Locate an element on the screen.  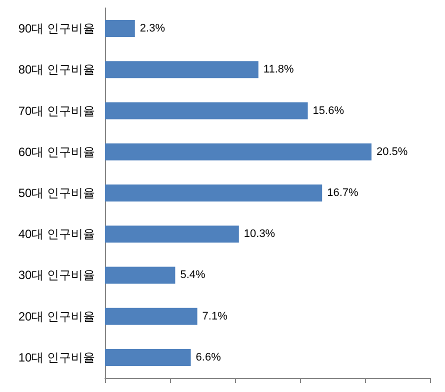
y-tick-label: 50대 인구비율 is located at coordinates (56, 193).